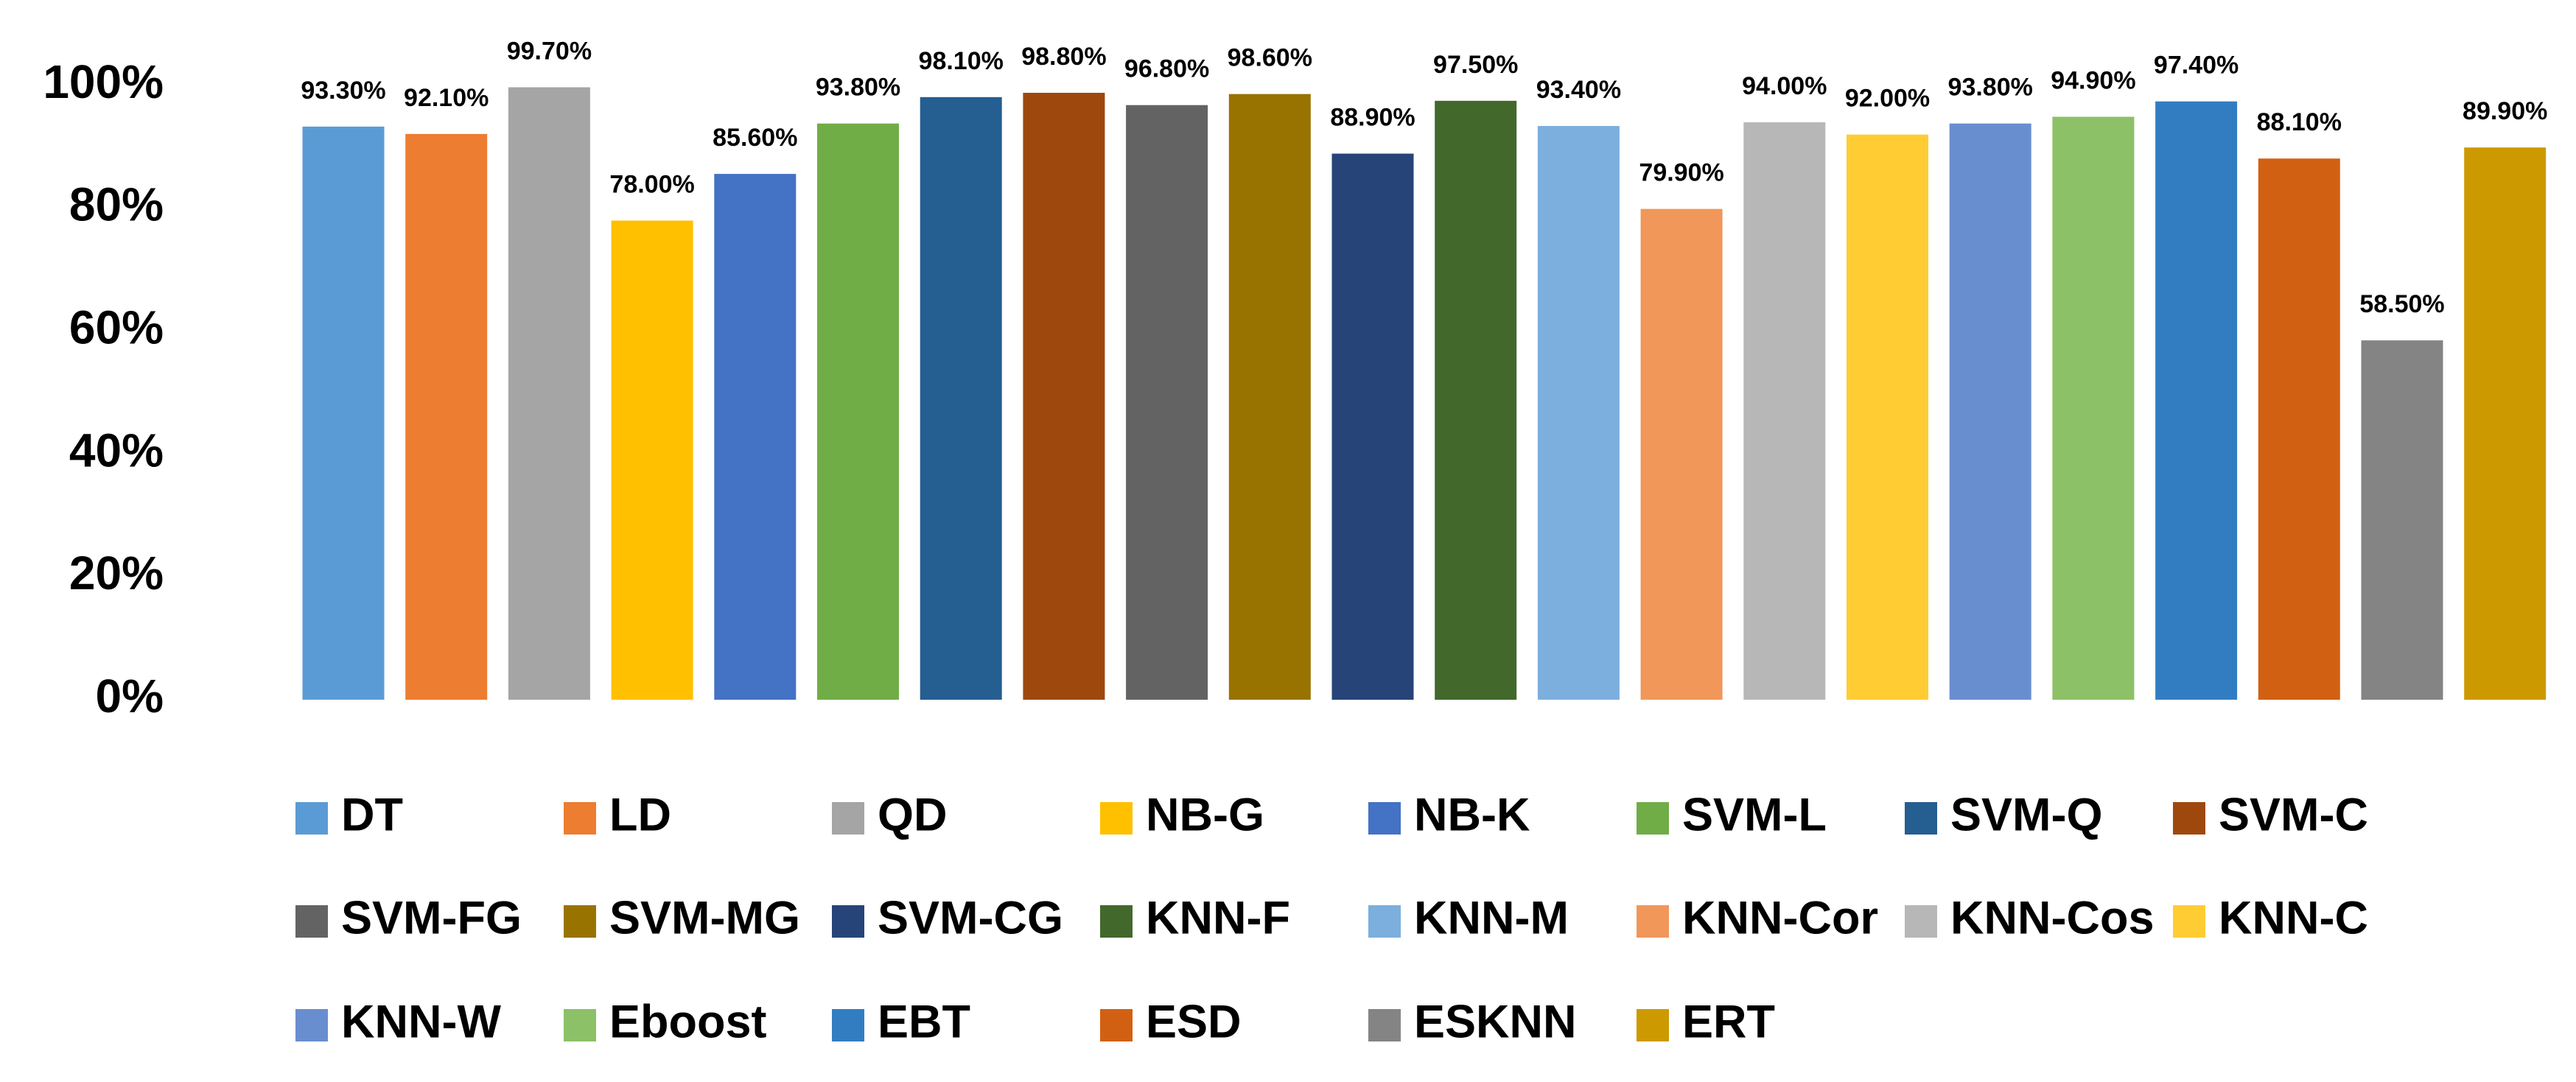 The height and width of the screenshot is (1082, 2576). Describe the element at coordinates (1990, 412) in the screenshot. I see `bar-knn-w` at that location.